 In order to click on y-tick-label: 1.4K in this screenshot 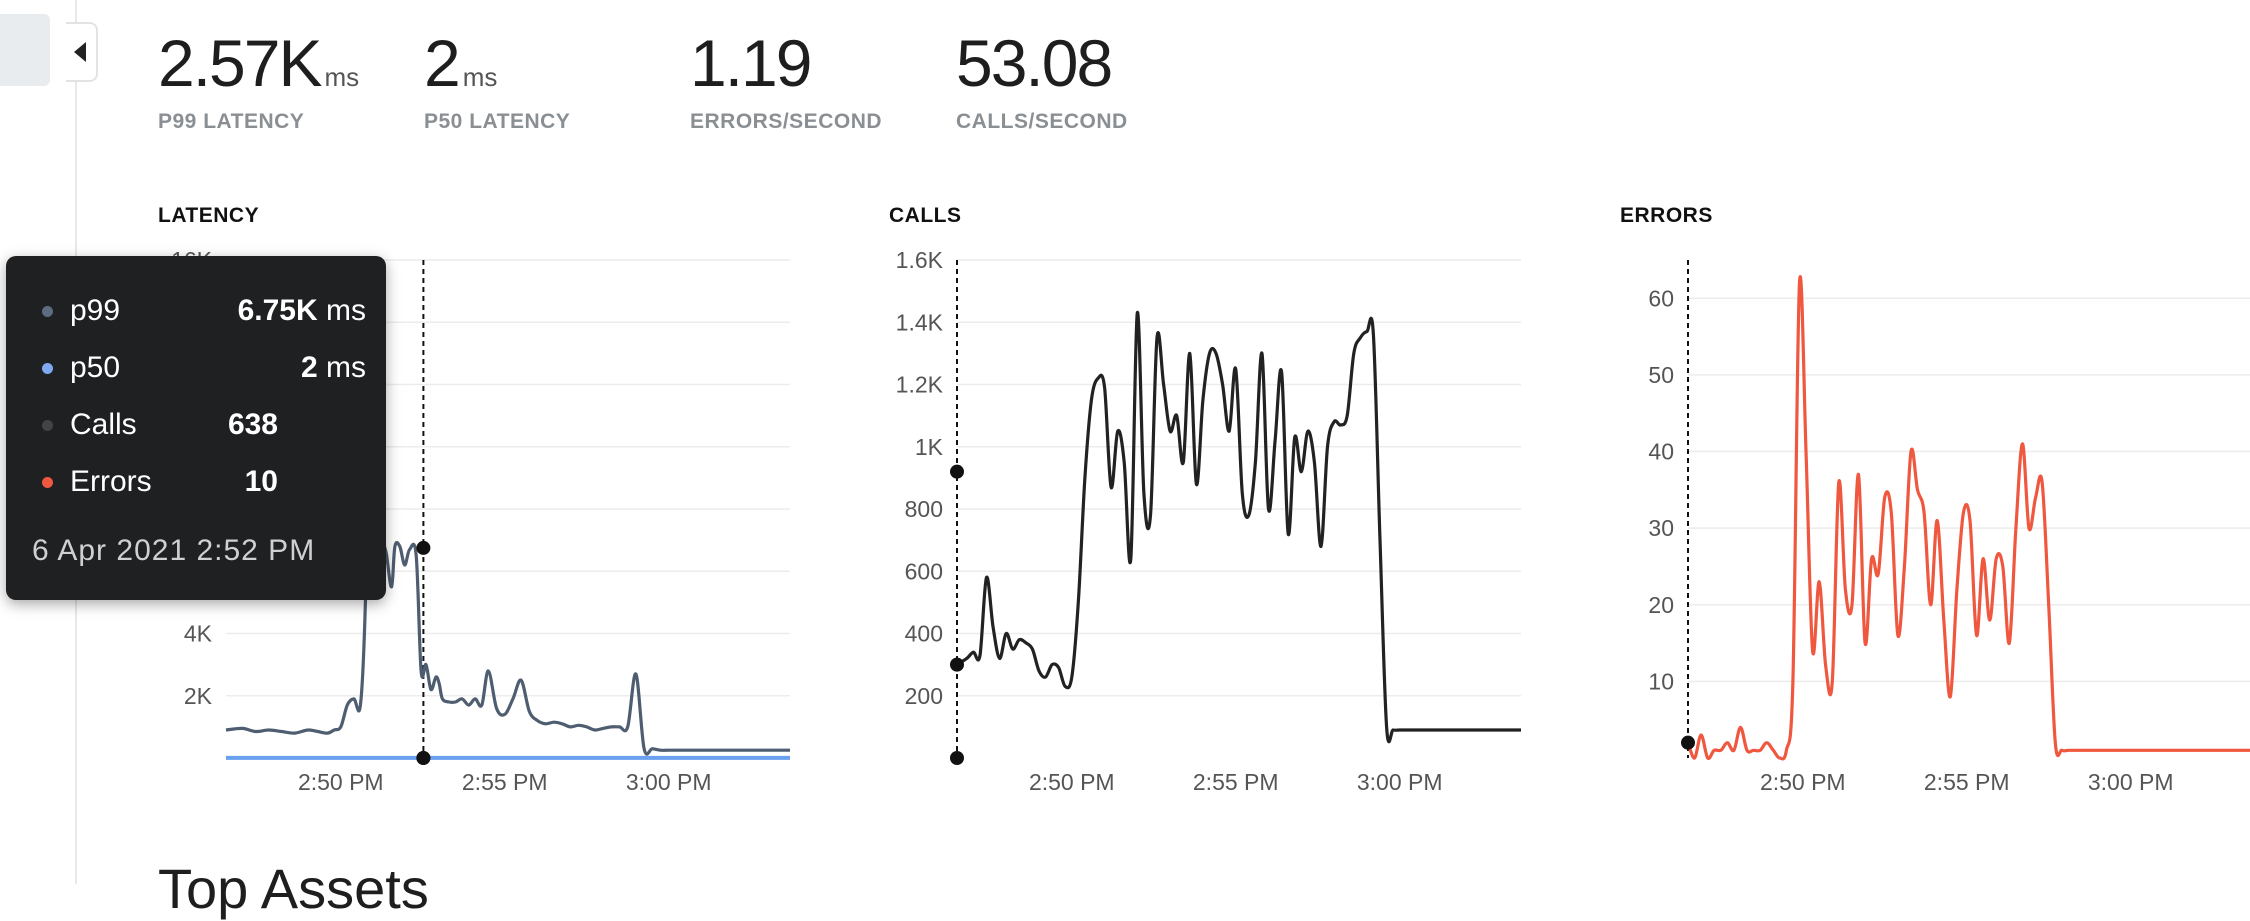, I will do `click(920, 322)`.